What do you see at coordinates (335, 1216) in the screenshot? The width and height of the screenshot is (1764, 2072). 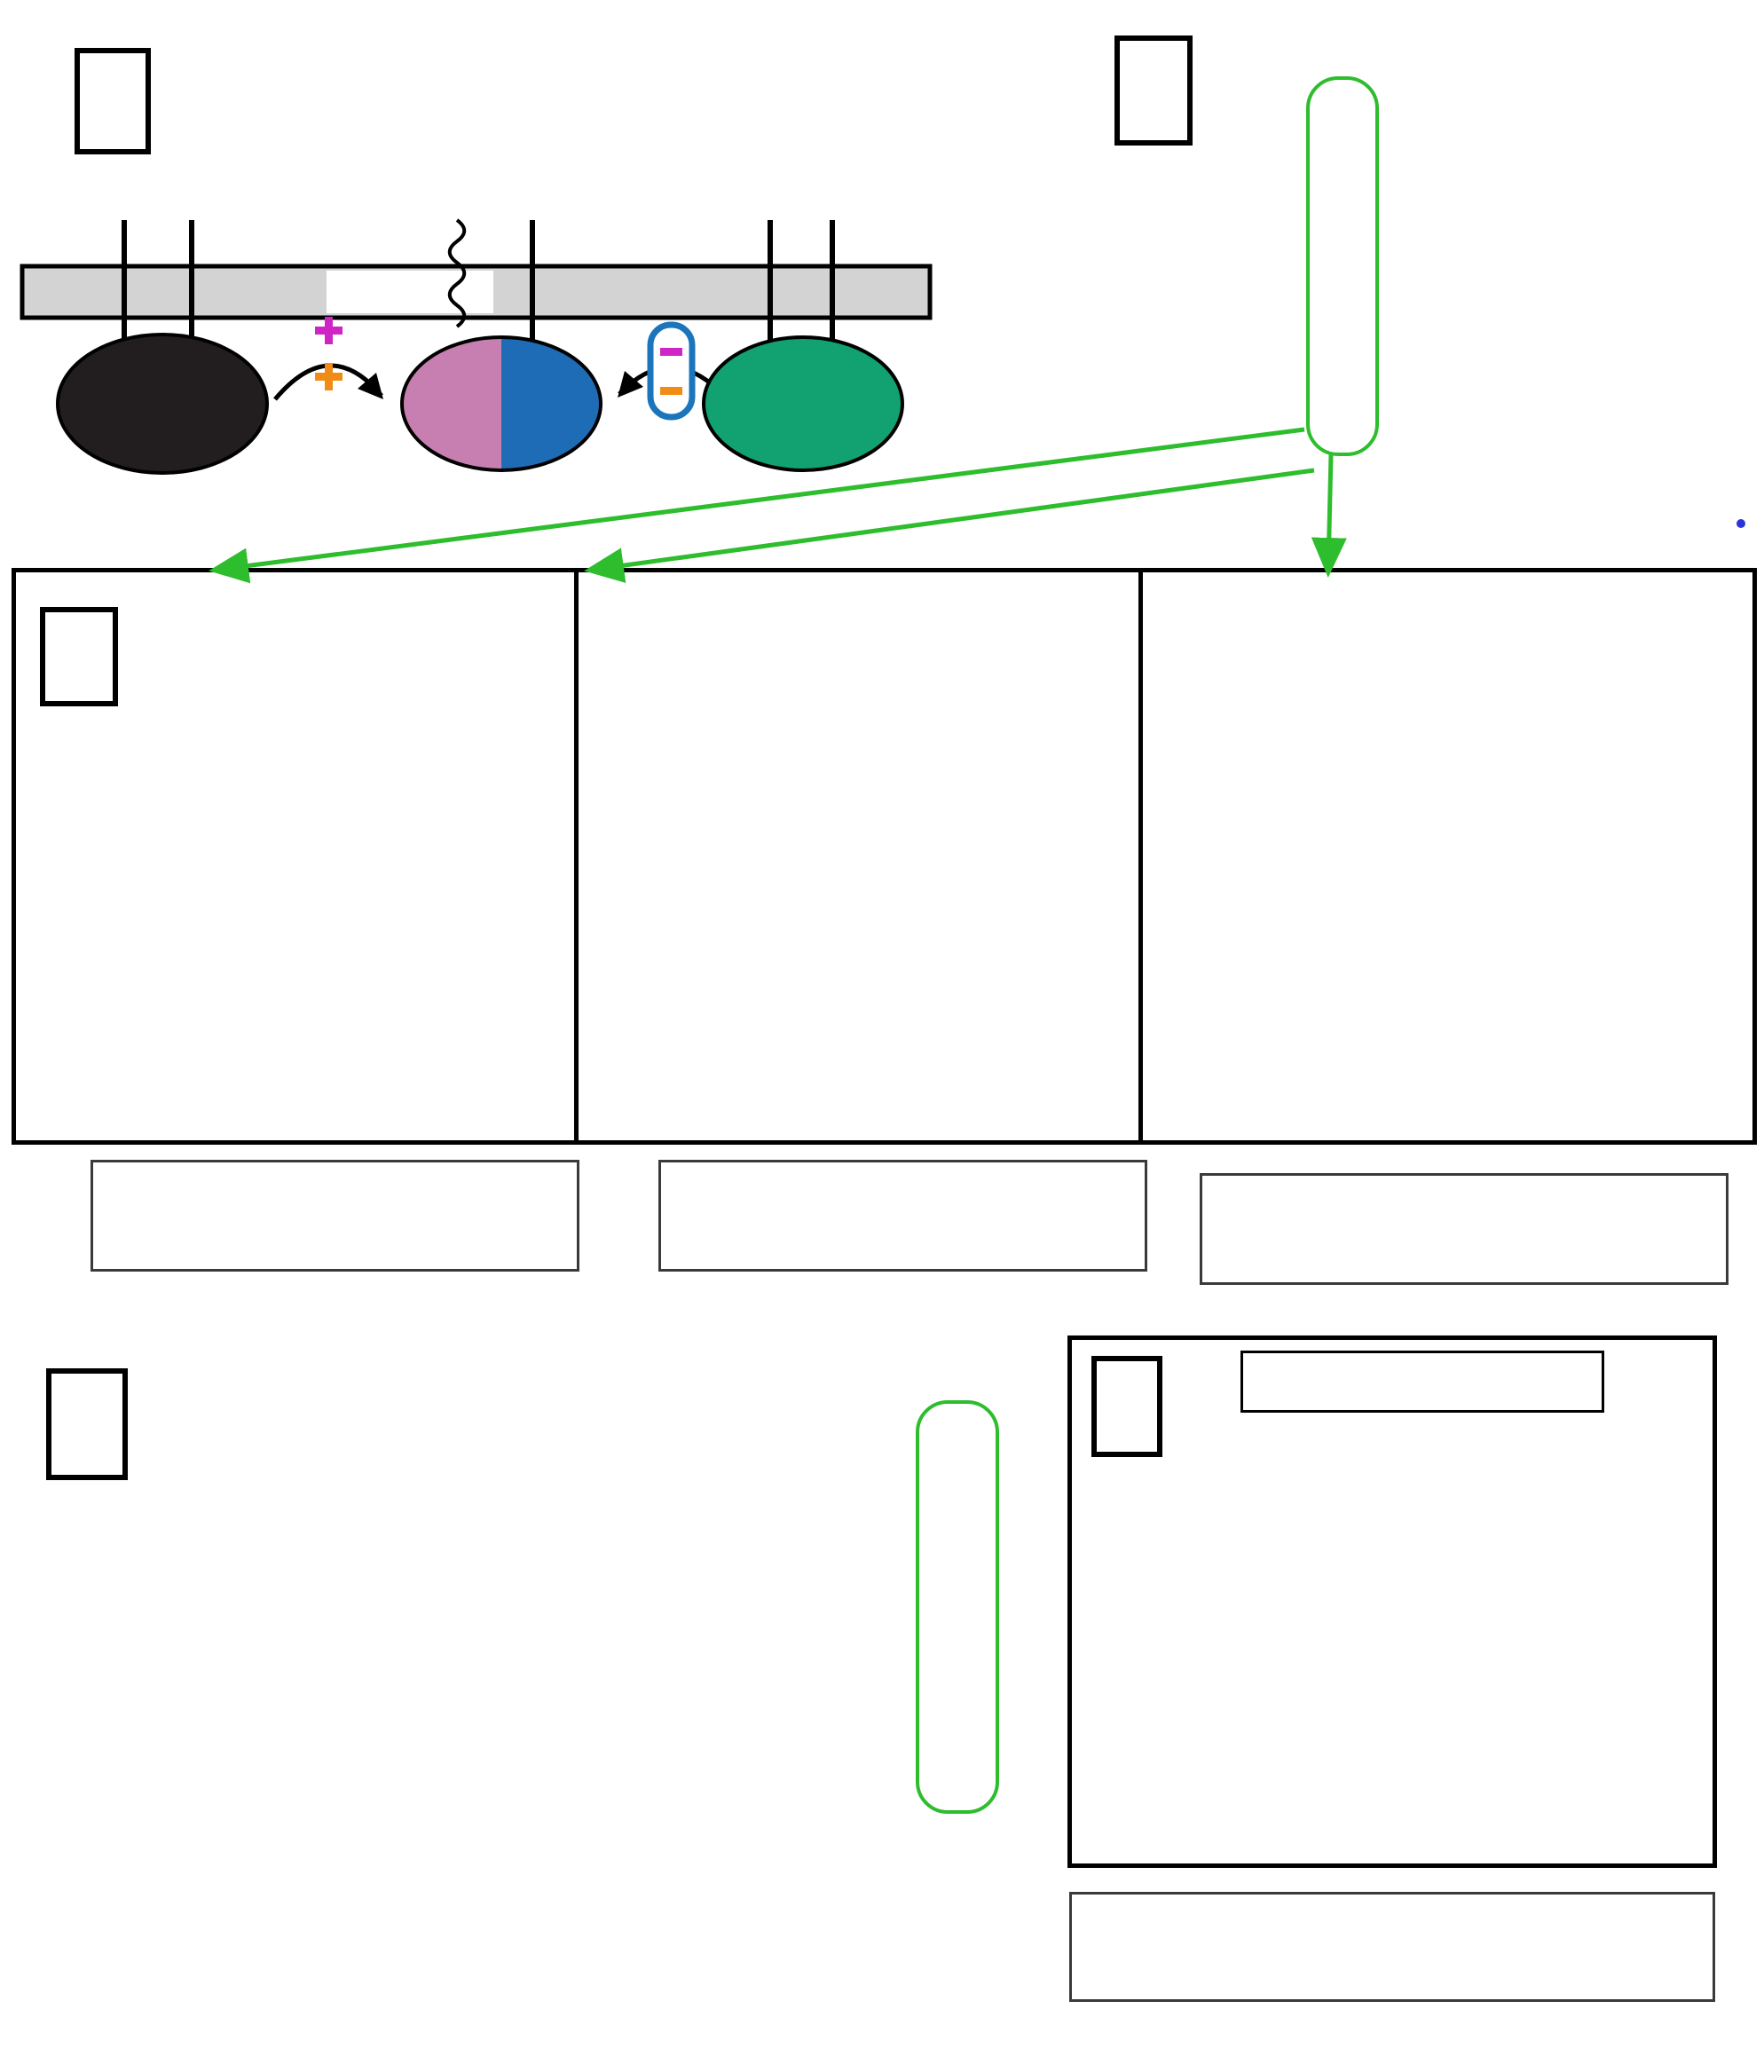 I see `ts1-canvas` at bounding box center [335, 1216].